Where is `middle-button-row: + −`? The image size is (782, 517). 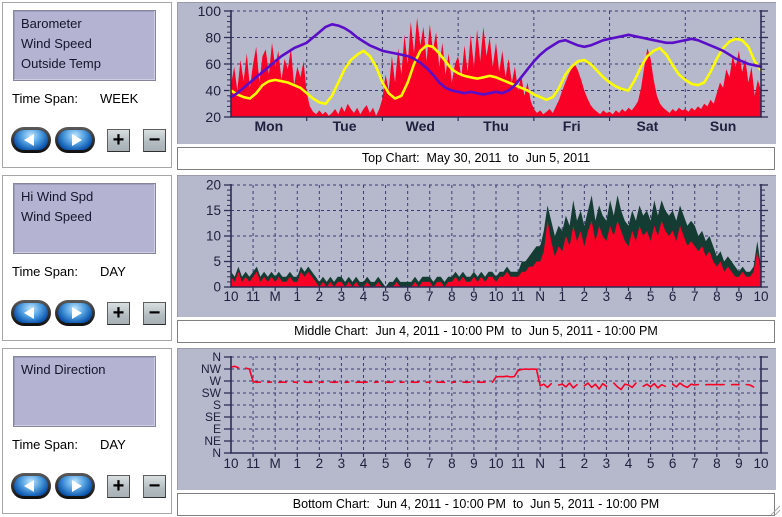 middle-button-row: + − is located at coordinates (88, 313).